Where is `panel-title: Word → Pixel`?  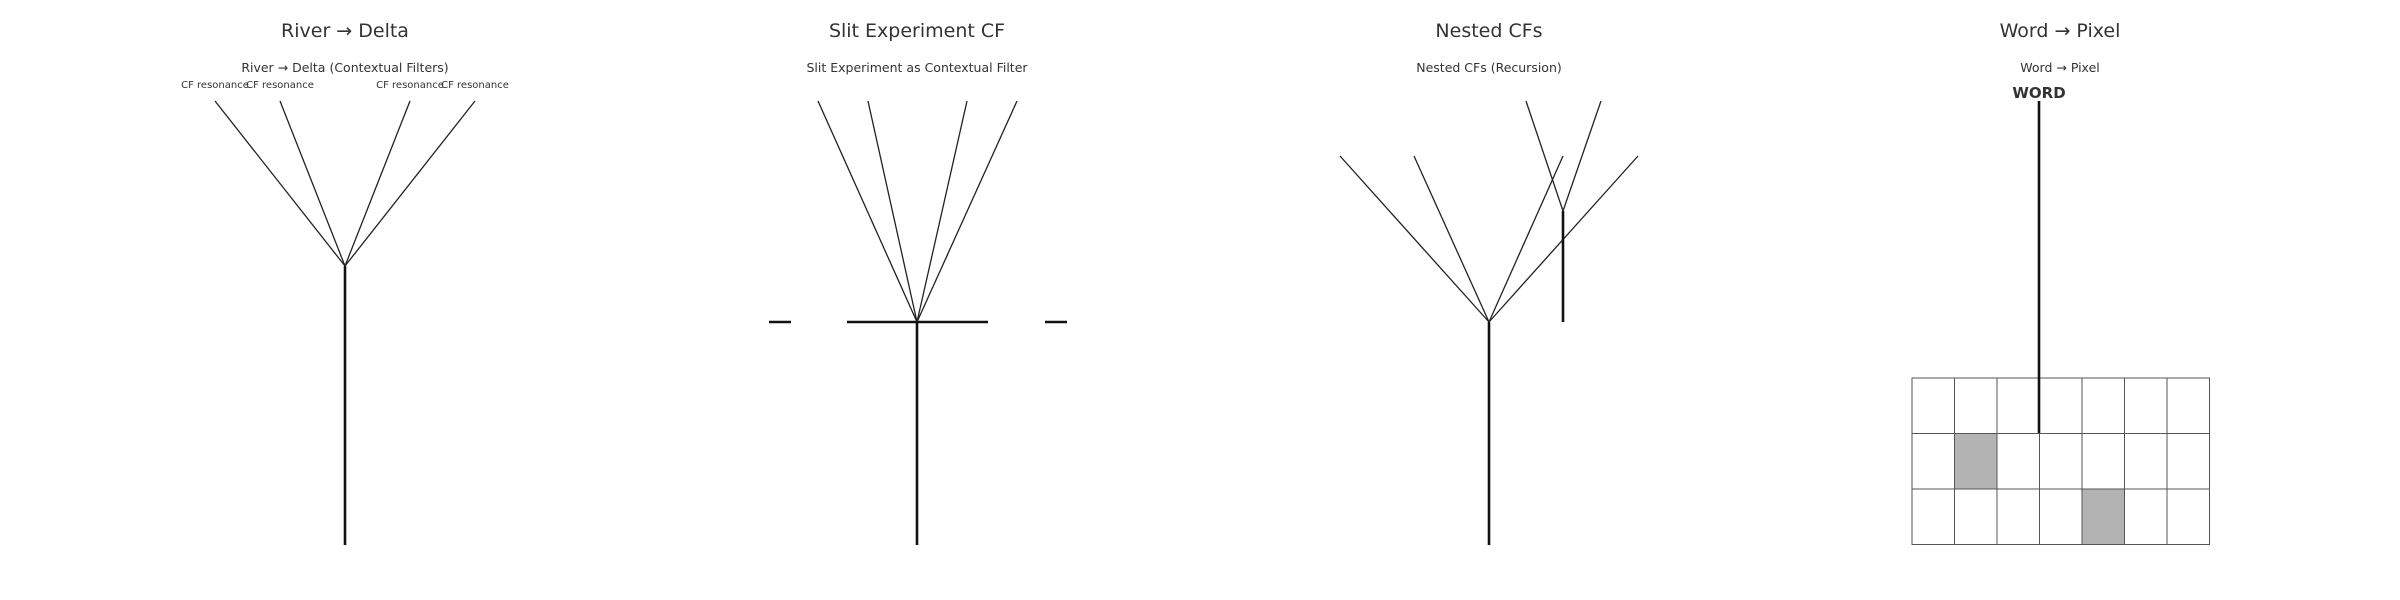
panel-title: Word → Pixel is located at coordinates (2060, 31).